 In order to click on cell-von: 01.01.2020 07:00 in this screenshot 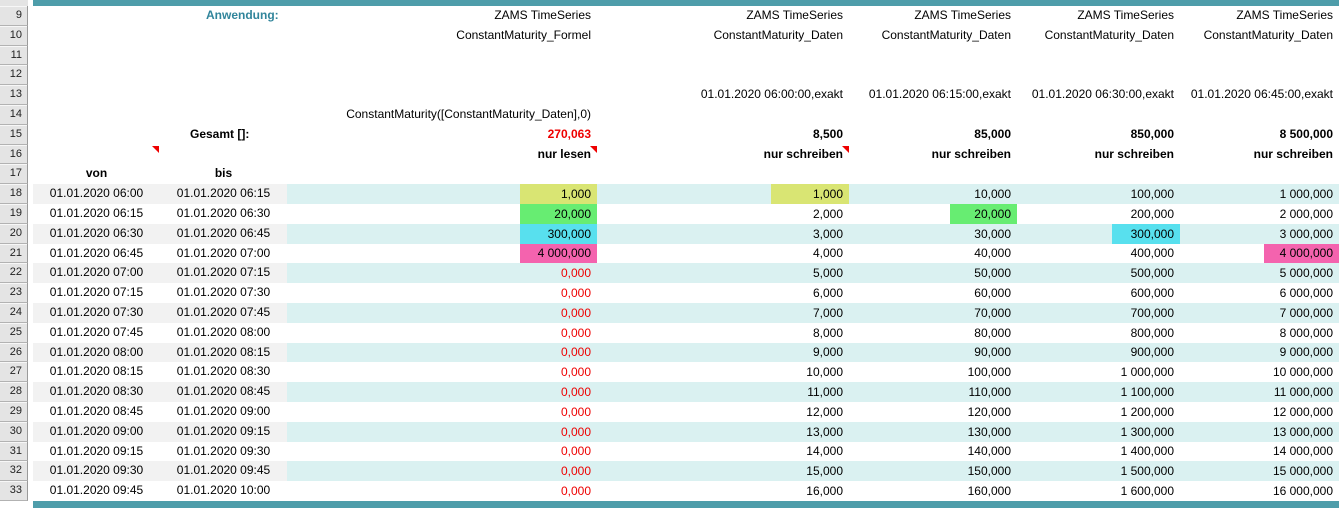, I will do `click(96, 272)`.